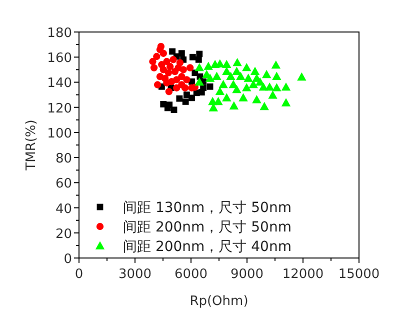 The height and width of the screenshot is (333, 402). I want to click on y-tick-label: 40, so click(63, 209).